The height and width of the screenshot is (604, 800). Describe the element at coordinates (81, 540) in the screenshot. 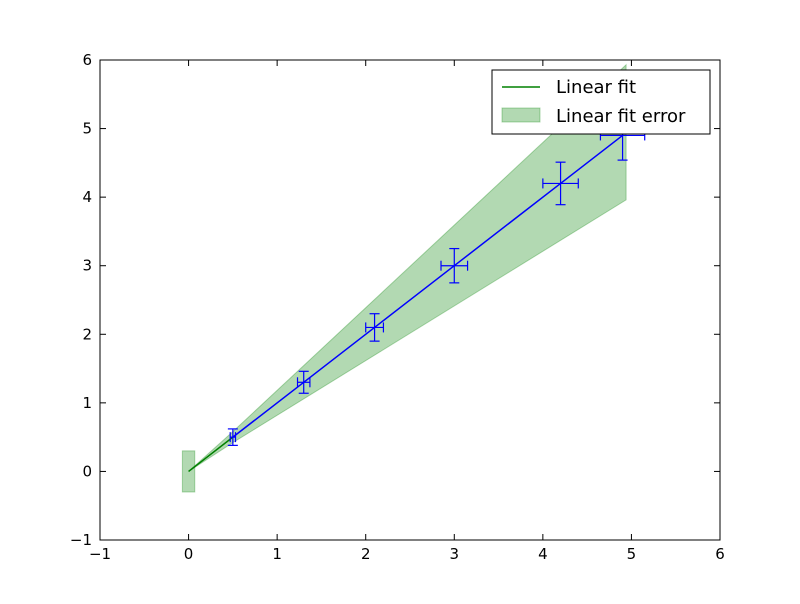

I see `y-tick-label: −1` at that location.